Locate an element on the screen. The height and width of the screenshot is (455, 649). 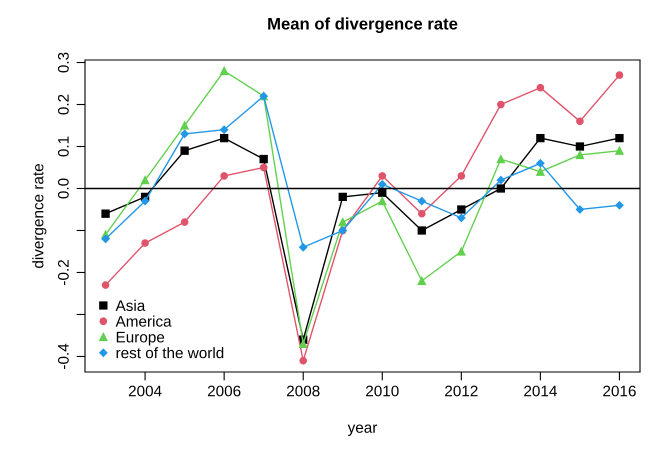
x-tick-label: 2012 is located at coordinates (461, 391).